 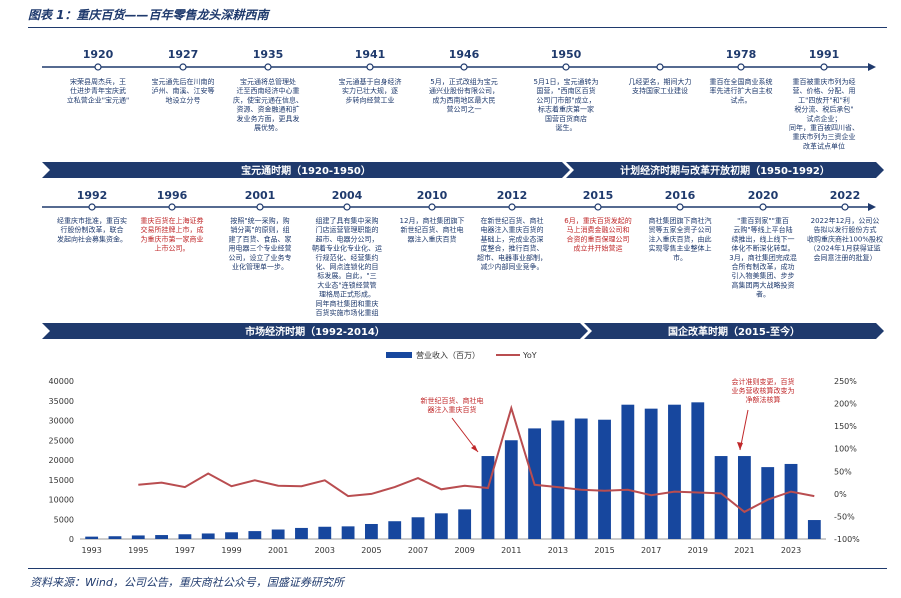 I want to click on timeline-event-text: 组建了具有集中采购, so click(x=347, y=220).